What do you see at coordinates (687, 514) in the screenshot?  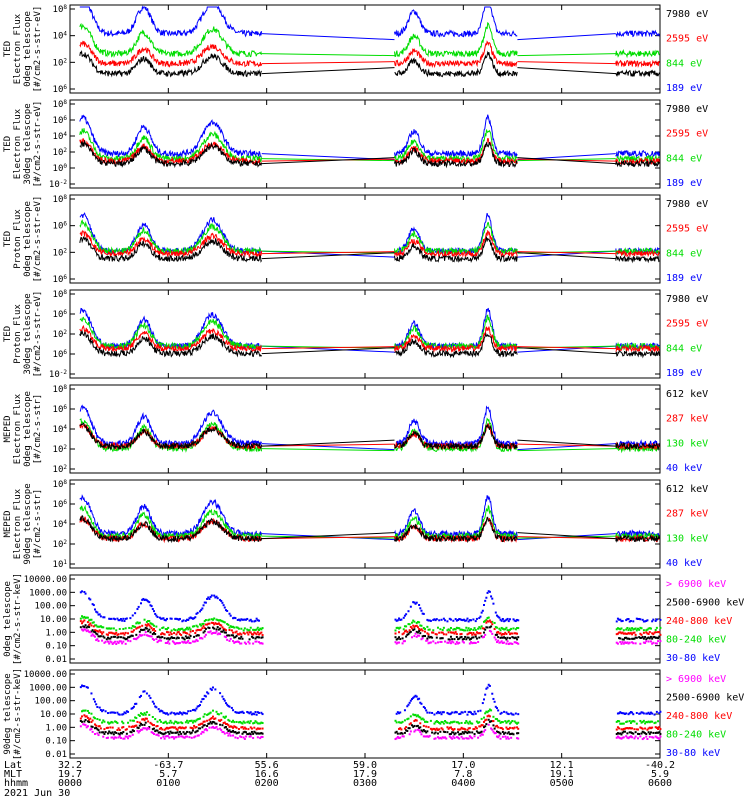 I see `legend-entry: 287 keV` at bounding box center [687, 514].